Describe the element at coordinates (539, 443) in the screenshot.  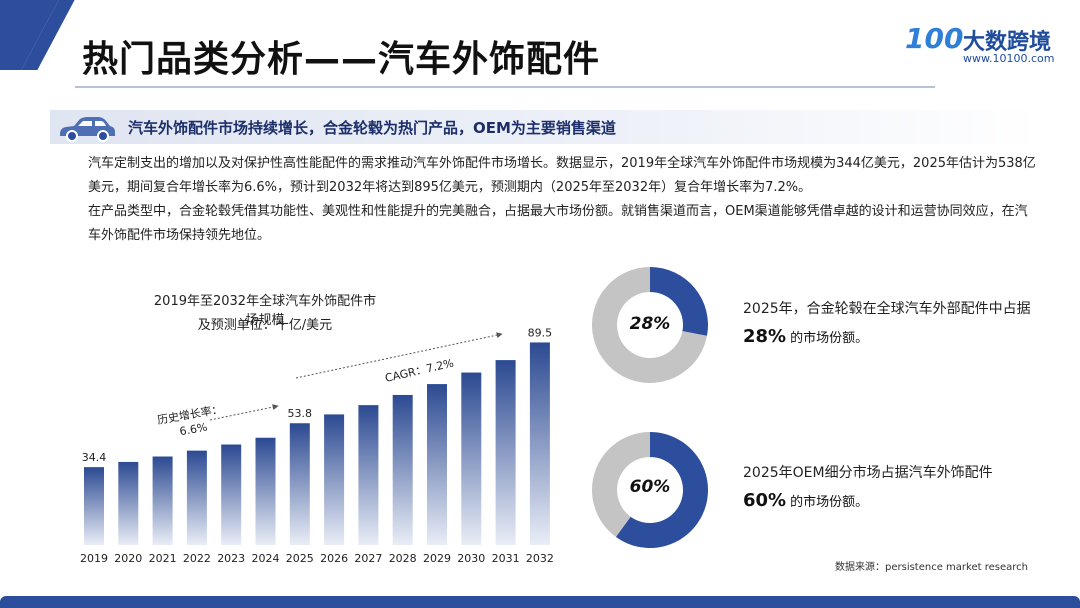
I see `bar-2032` at that location.